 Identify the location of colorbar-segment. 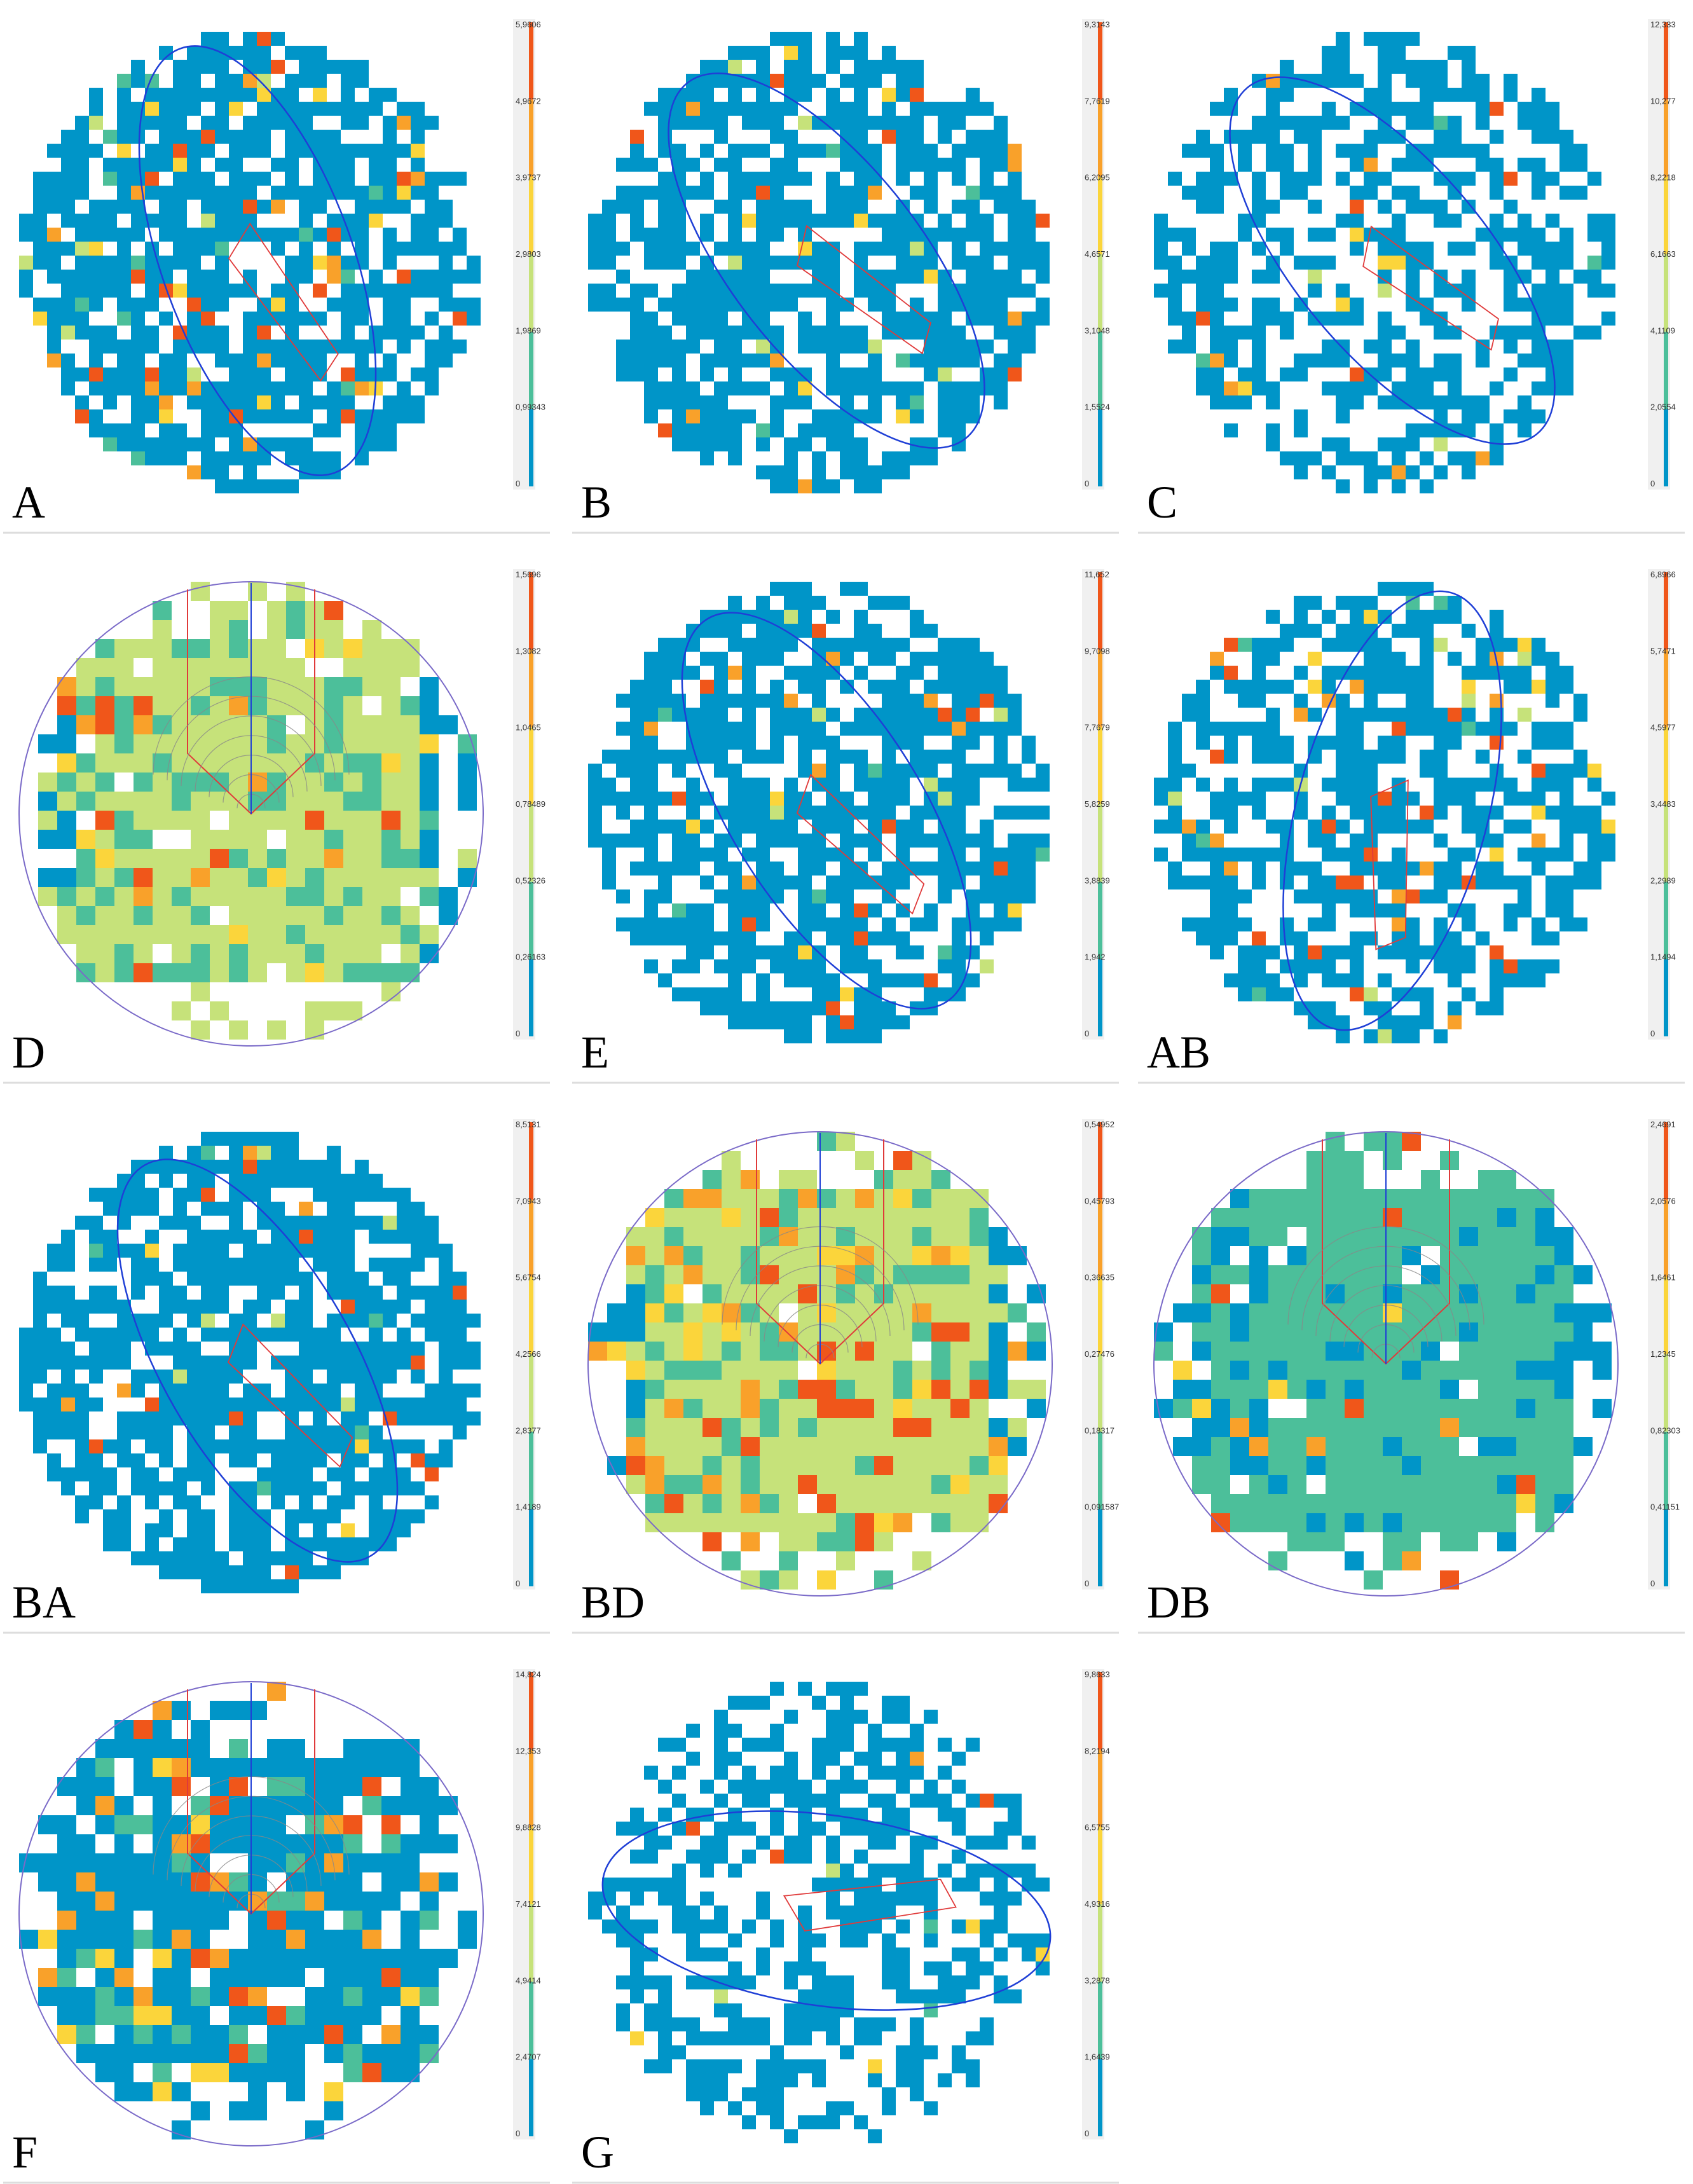
(1100, 1470).